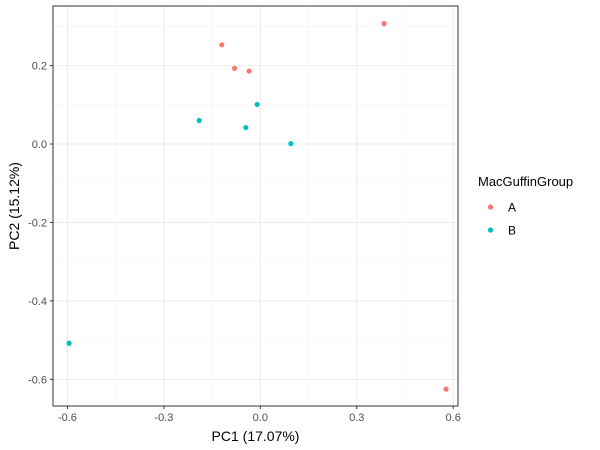 The height and width of the screenshot is (450, 600). What do you see at coordinates (512, 231) in the screenshot?
I see `legend-label-b: B` at bounding box center [512, 231].